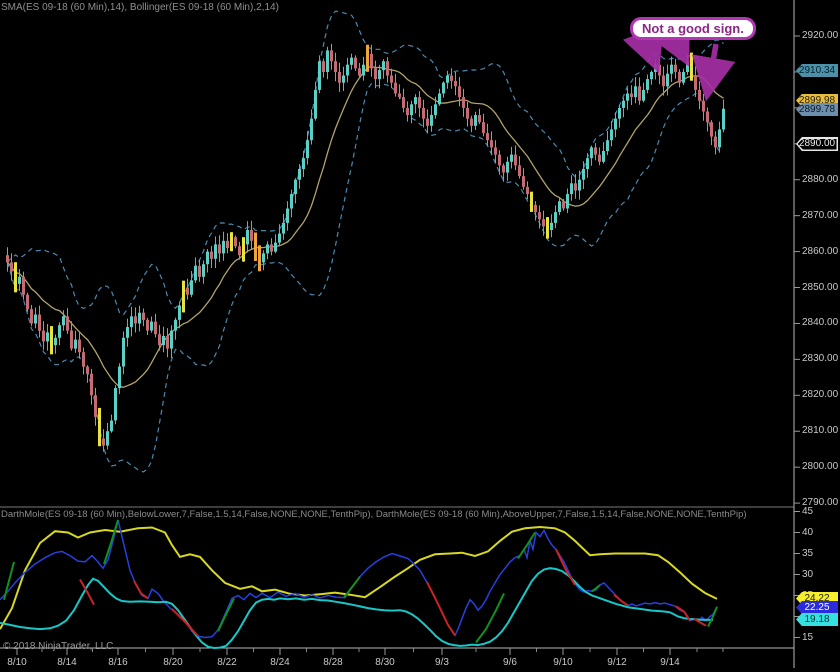 Image resolution: width=840 pixels, height=672 pixels. Describe the element at coordinates (820, 35) in the screenshot. I see `price-tick-label: 2920.00` at that location.